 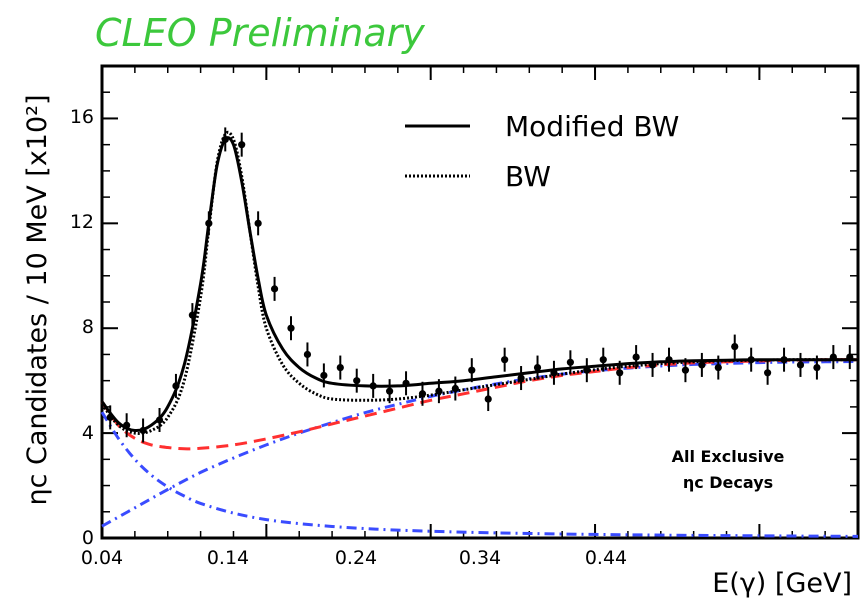 I want to click on x-axis-label: E(γ) [GeV], so click(x=782, y=583).